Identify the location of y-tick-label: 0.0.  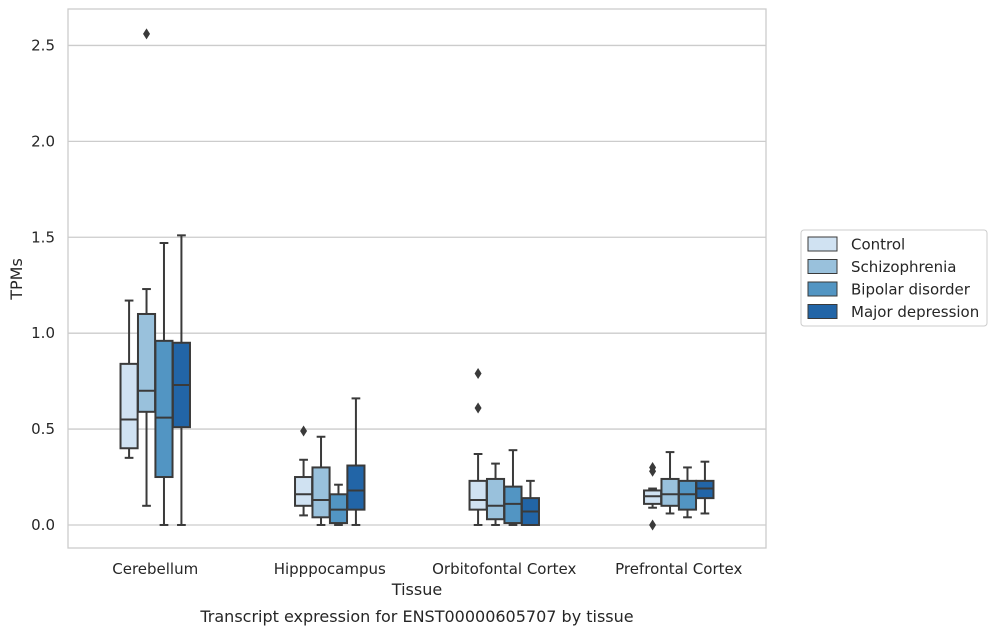
(43, 525).